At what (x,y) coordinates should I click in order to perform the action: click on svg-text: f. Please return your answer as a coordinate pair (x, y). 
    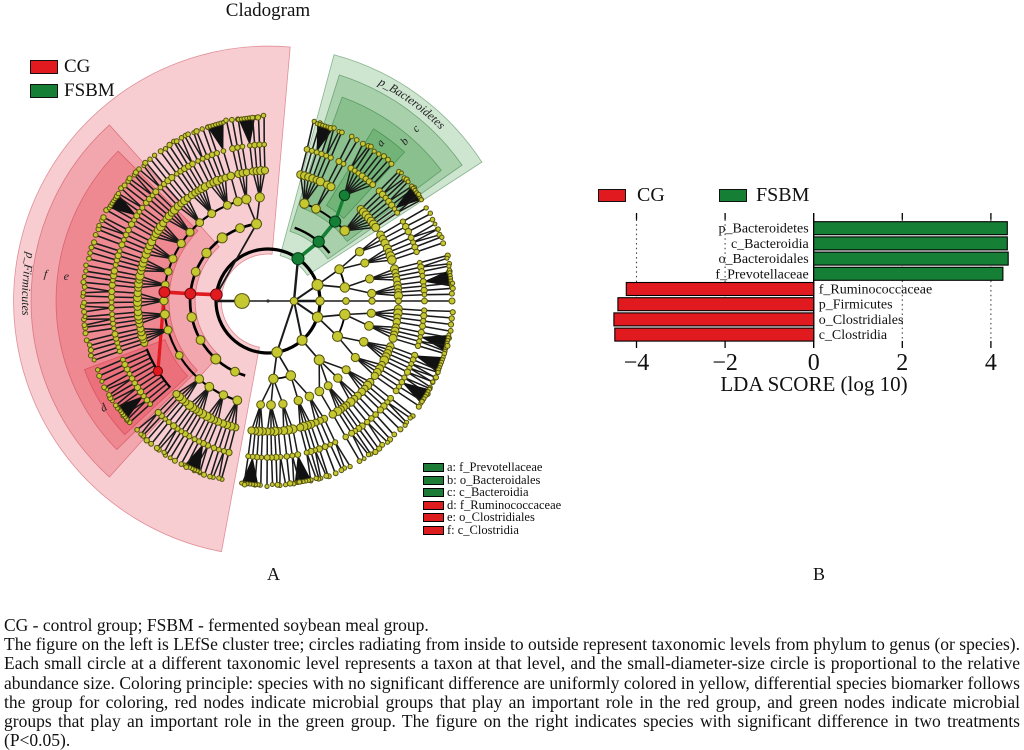
    Looking at the image, I should click on (46, 274).